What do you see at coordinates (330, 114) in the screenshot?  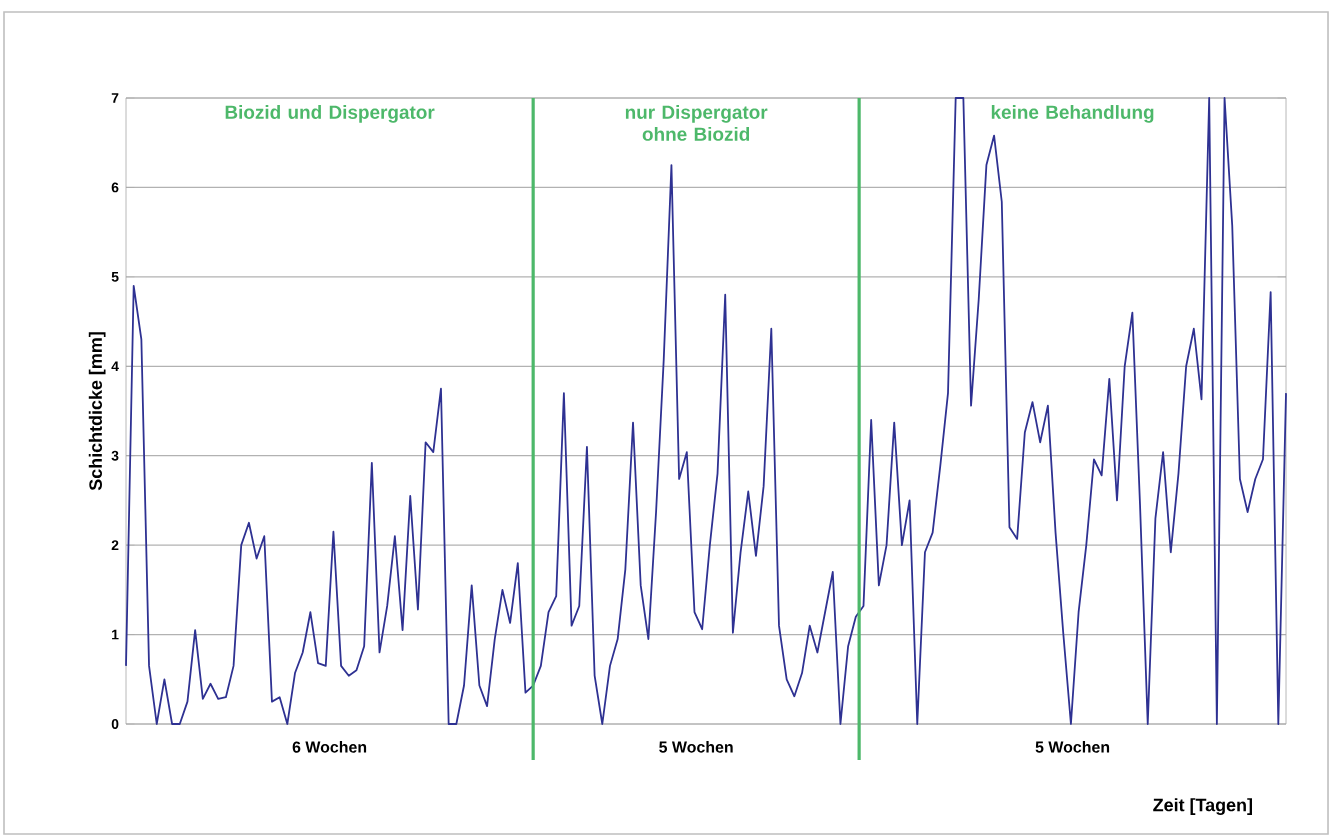 I see `annotation: Biozid und Dispergator` at bounding box center [330, 114].